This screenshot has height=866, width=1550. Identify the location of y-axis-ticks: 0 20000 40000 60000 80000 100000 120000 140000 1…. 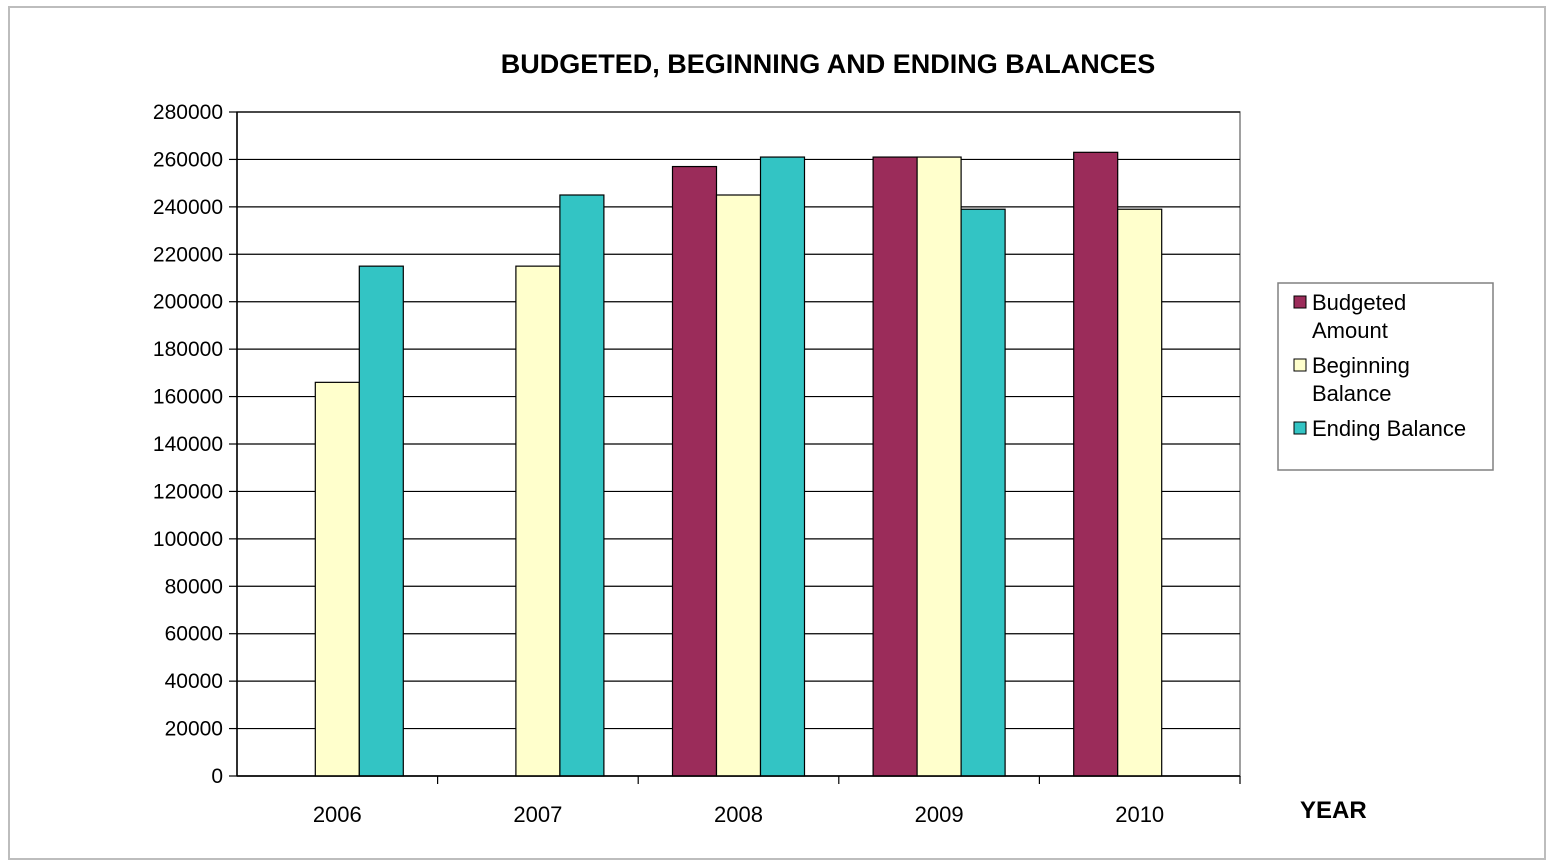
(188, 444).